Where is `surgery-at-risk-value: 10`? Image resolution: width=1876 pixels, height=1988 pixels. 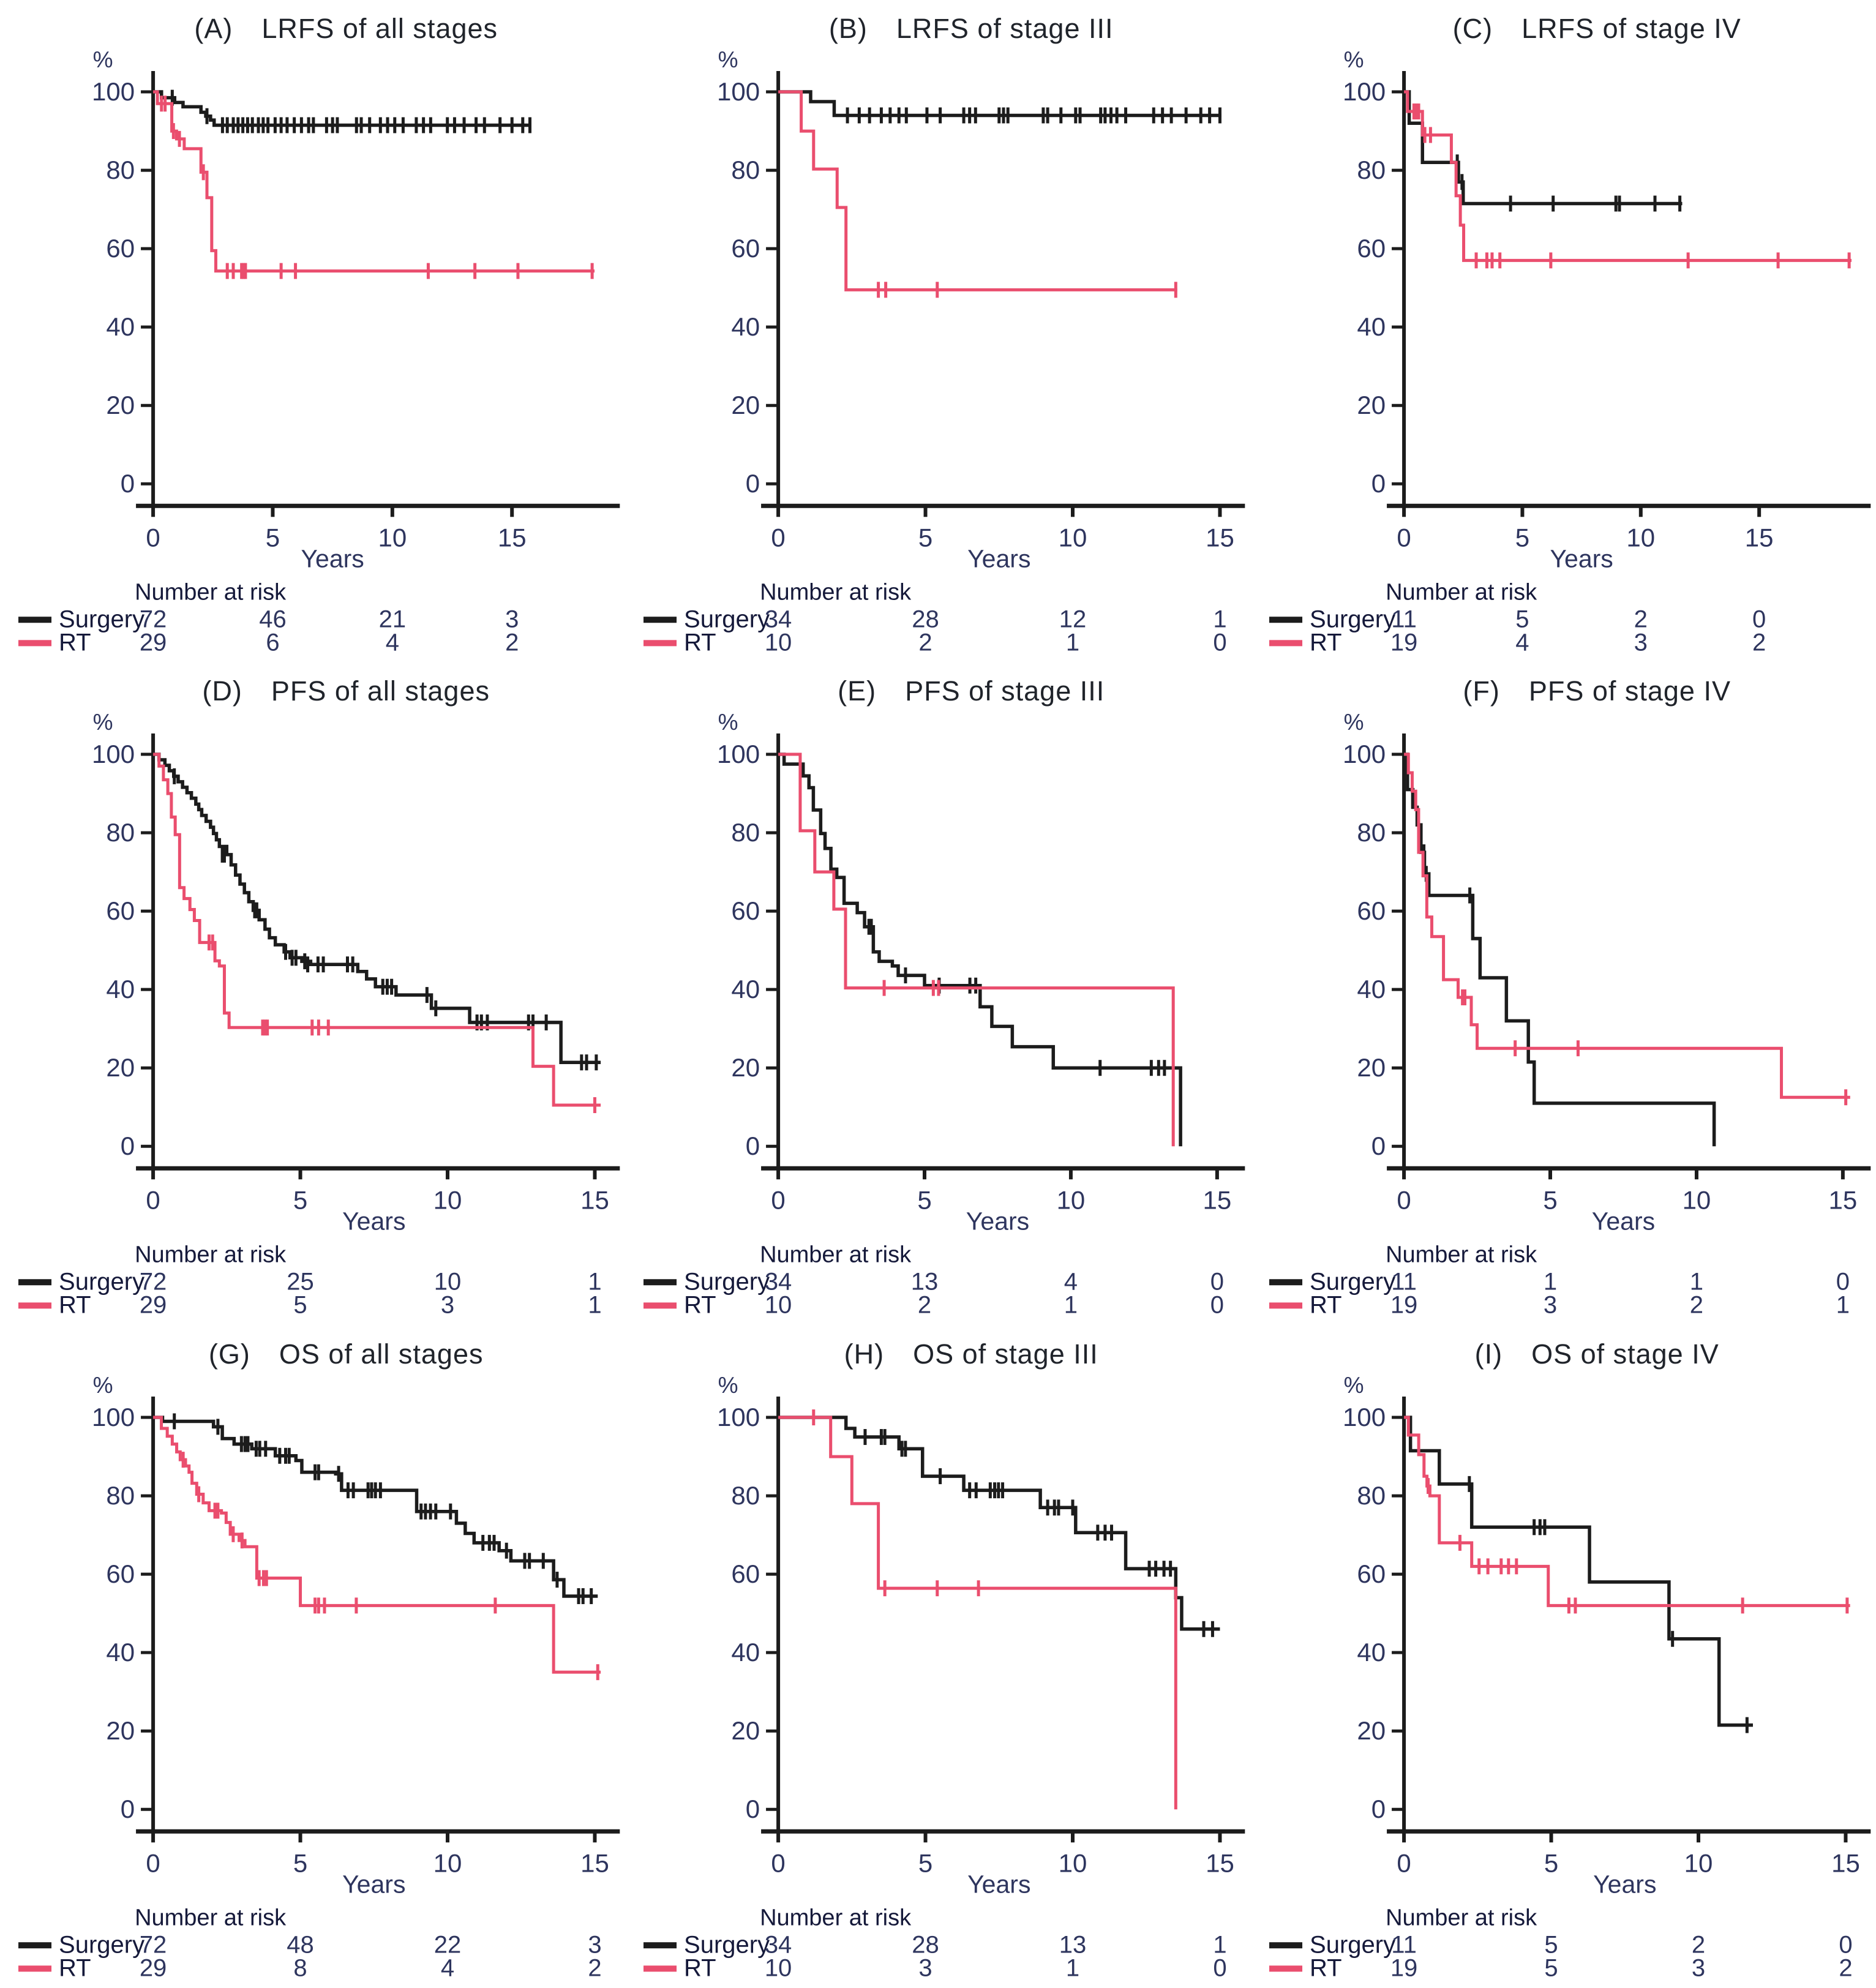
surgery-at-risk-value: 10 is located at coordinates (448, 1282).